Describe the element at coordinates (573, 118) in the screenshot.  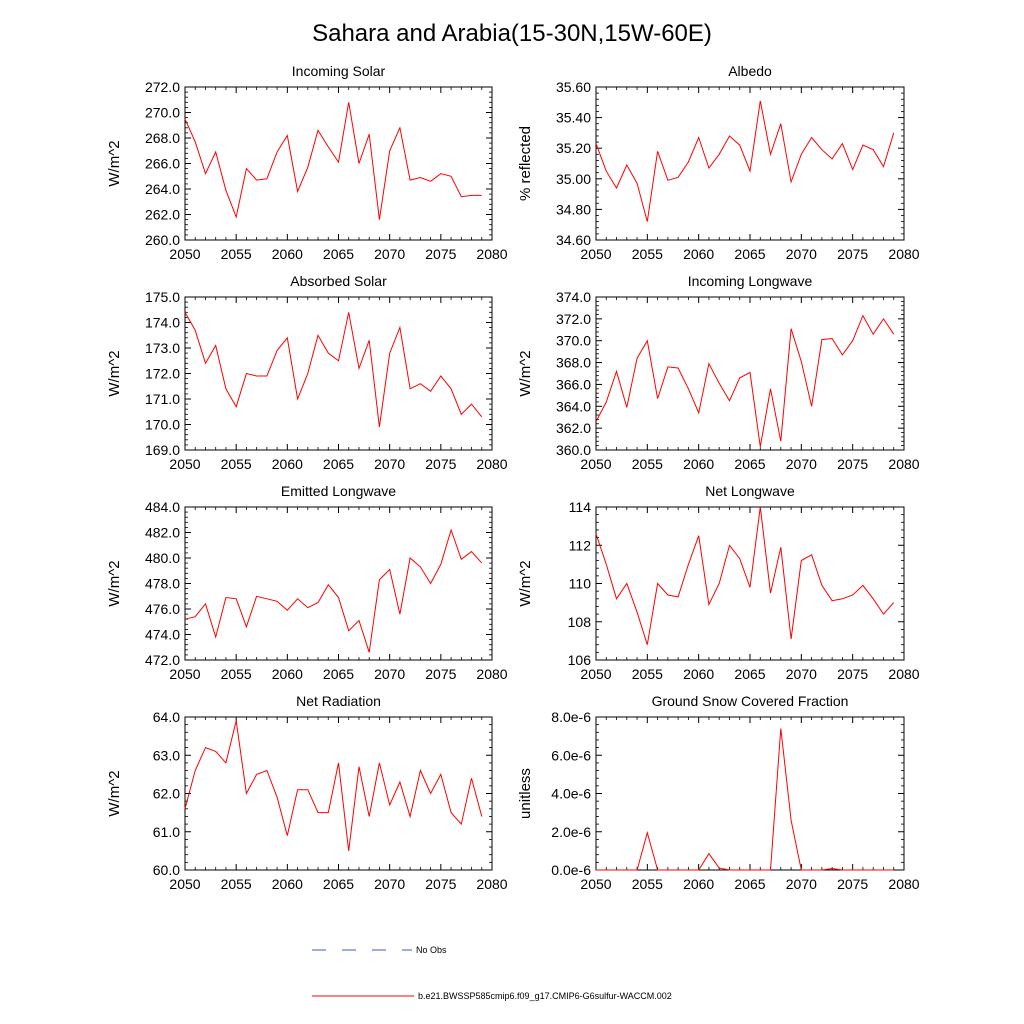
I see `y-tick-label: 35.40` at that location.